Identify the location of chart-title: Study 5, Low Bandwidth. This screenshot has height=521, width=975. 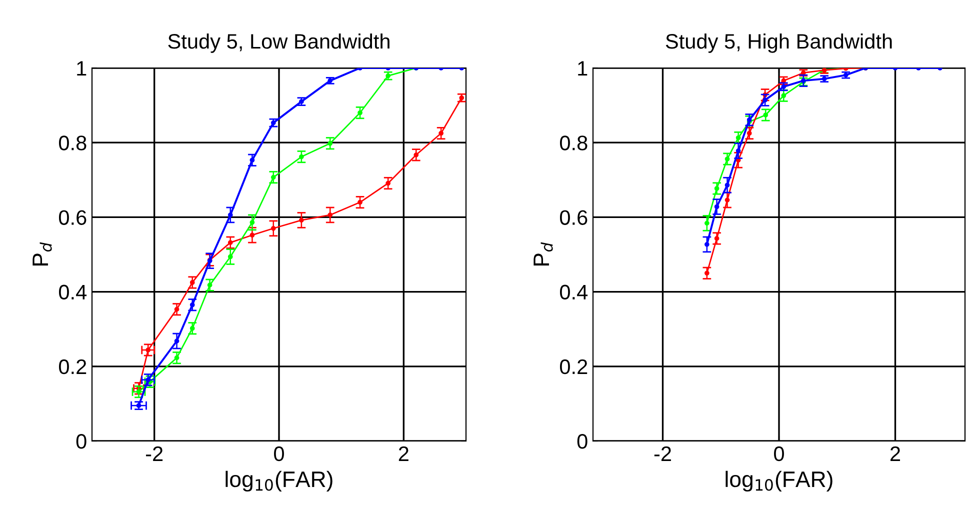
(279, 43).